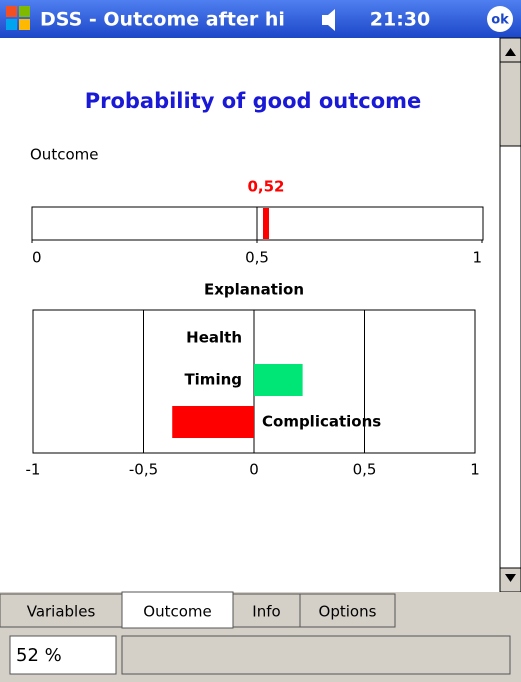 Image resolution: width=521 pixels, height=682 pixels. I want to click on tab-label: Info, so click(266, 612).